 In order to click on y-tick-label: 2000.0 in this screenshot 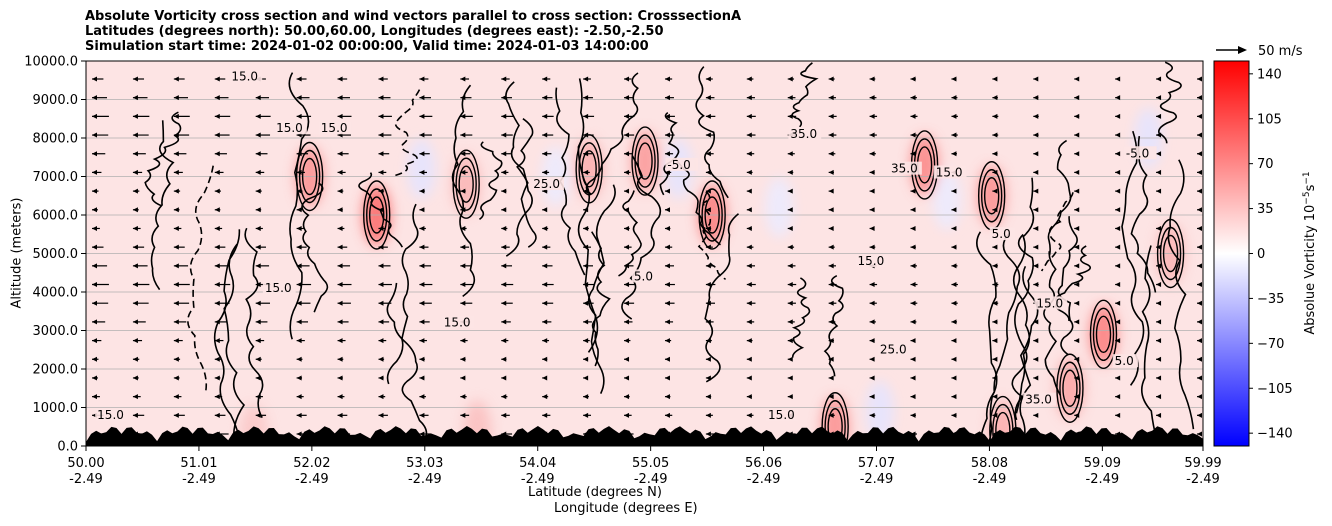, I will do `click(56, 370)`.